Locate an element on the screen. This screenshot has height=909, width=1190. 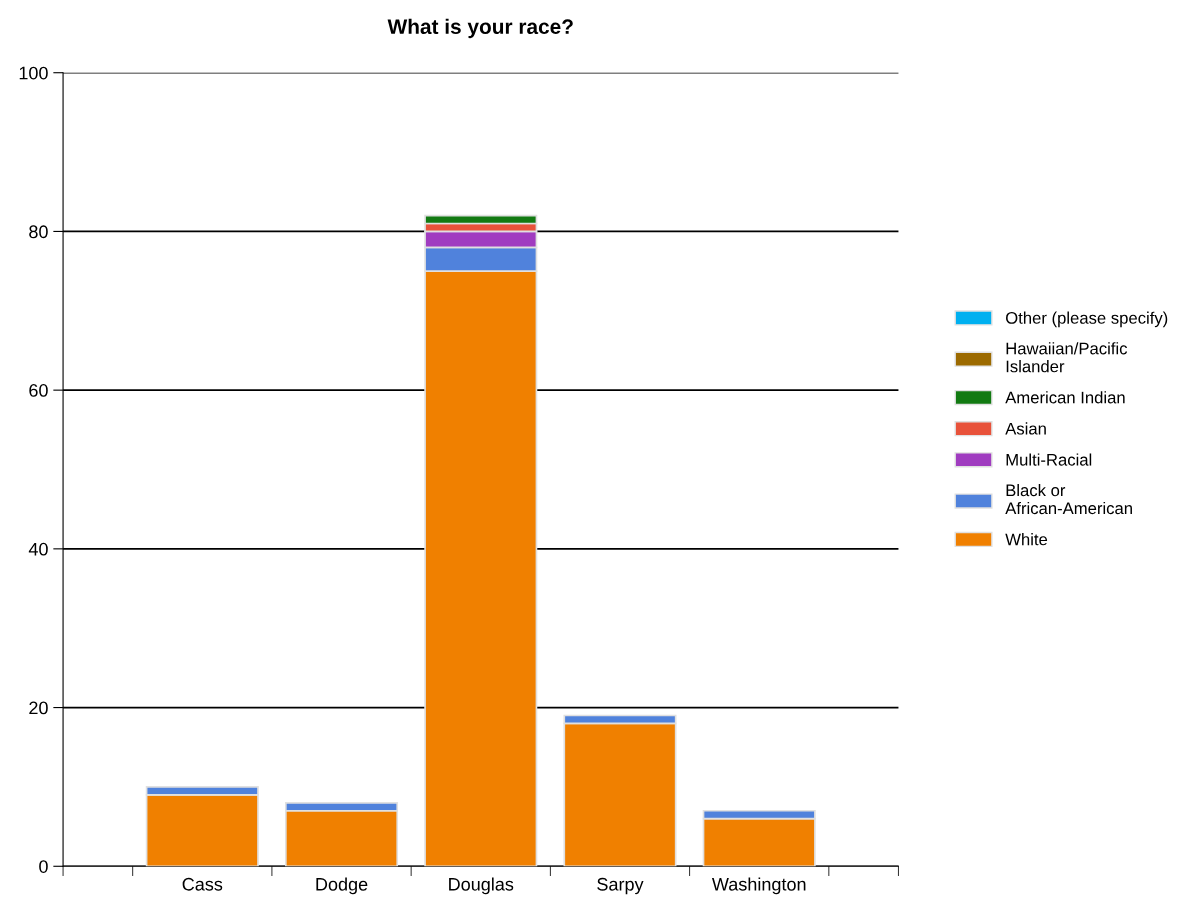
chart-title: What is your race? is located at coordinates (480, 28).